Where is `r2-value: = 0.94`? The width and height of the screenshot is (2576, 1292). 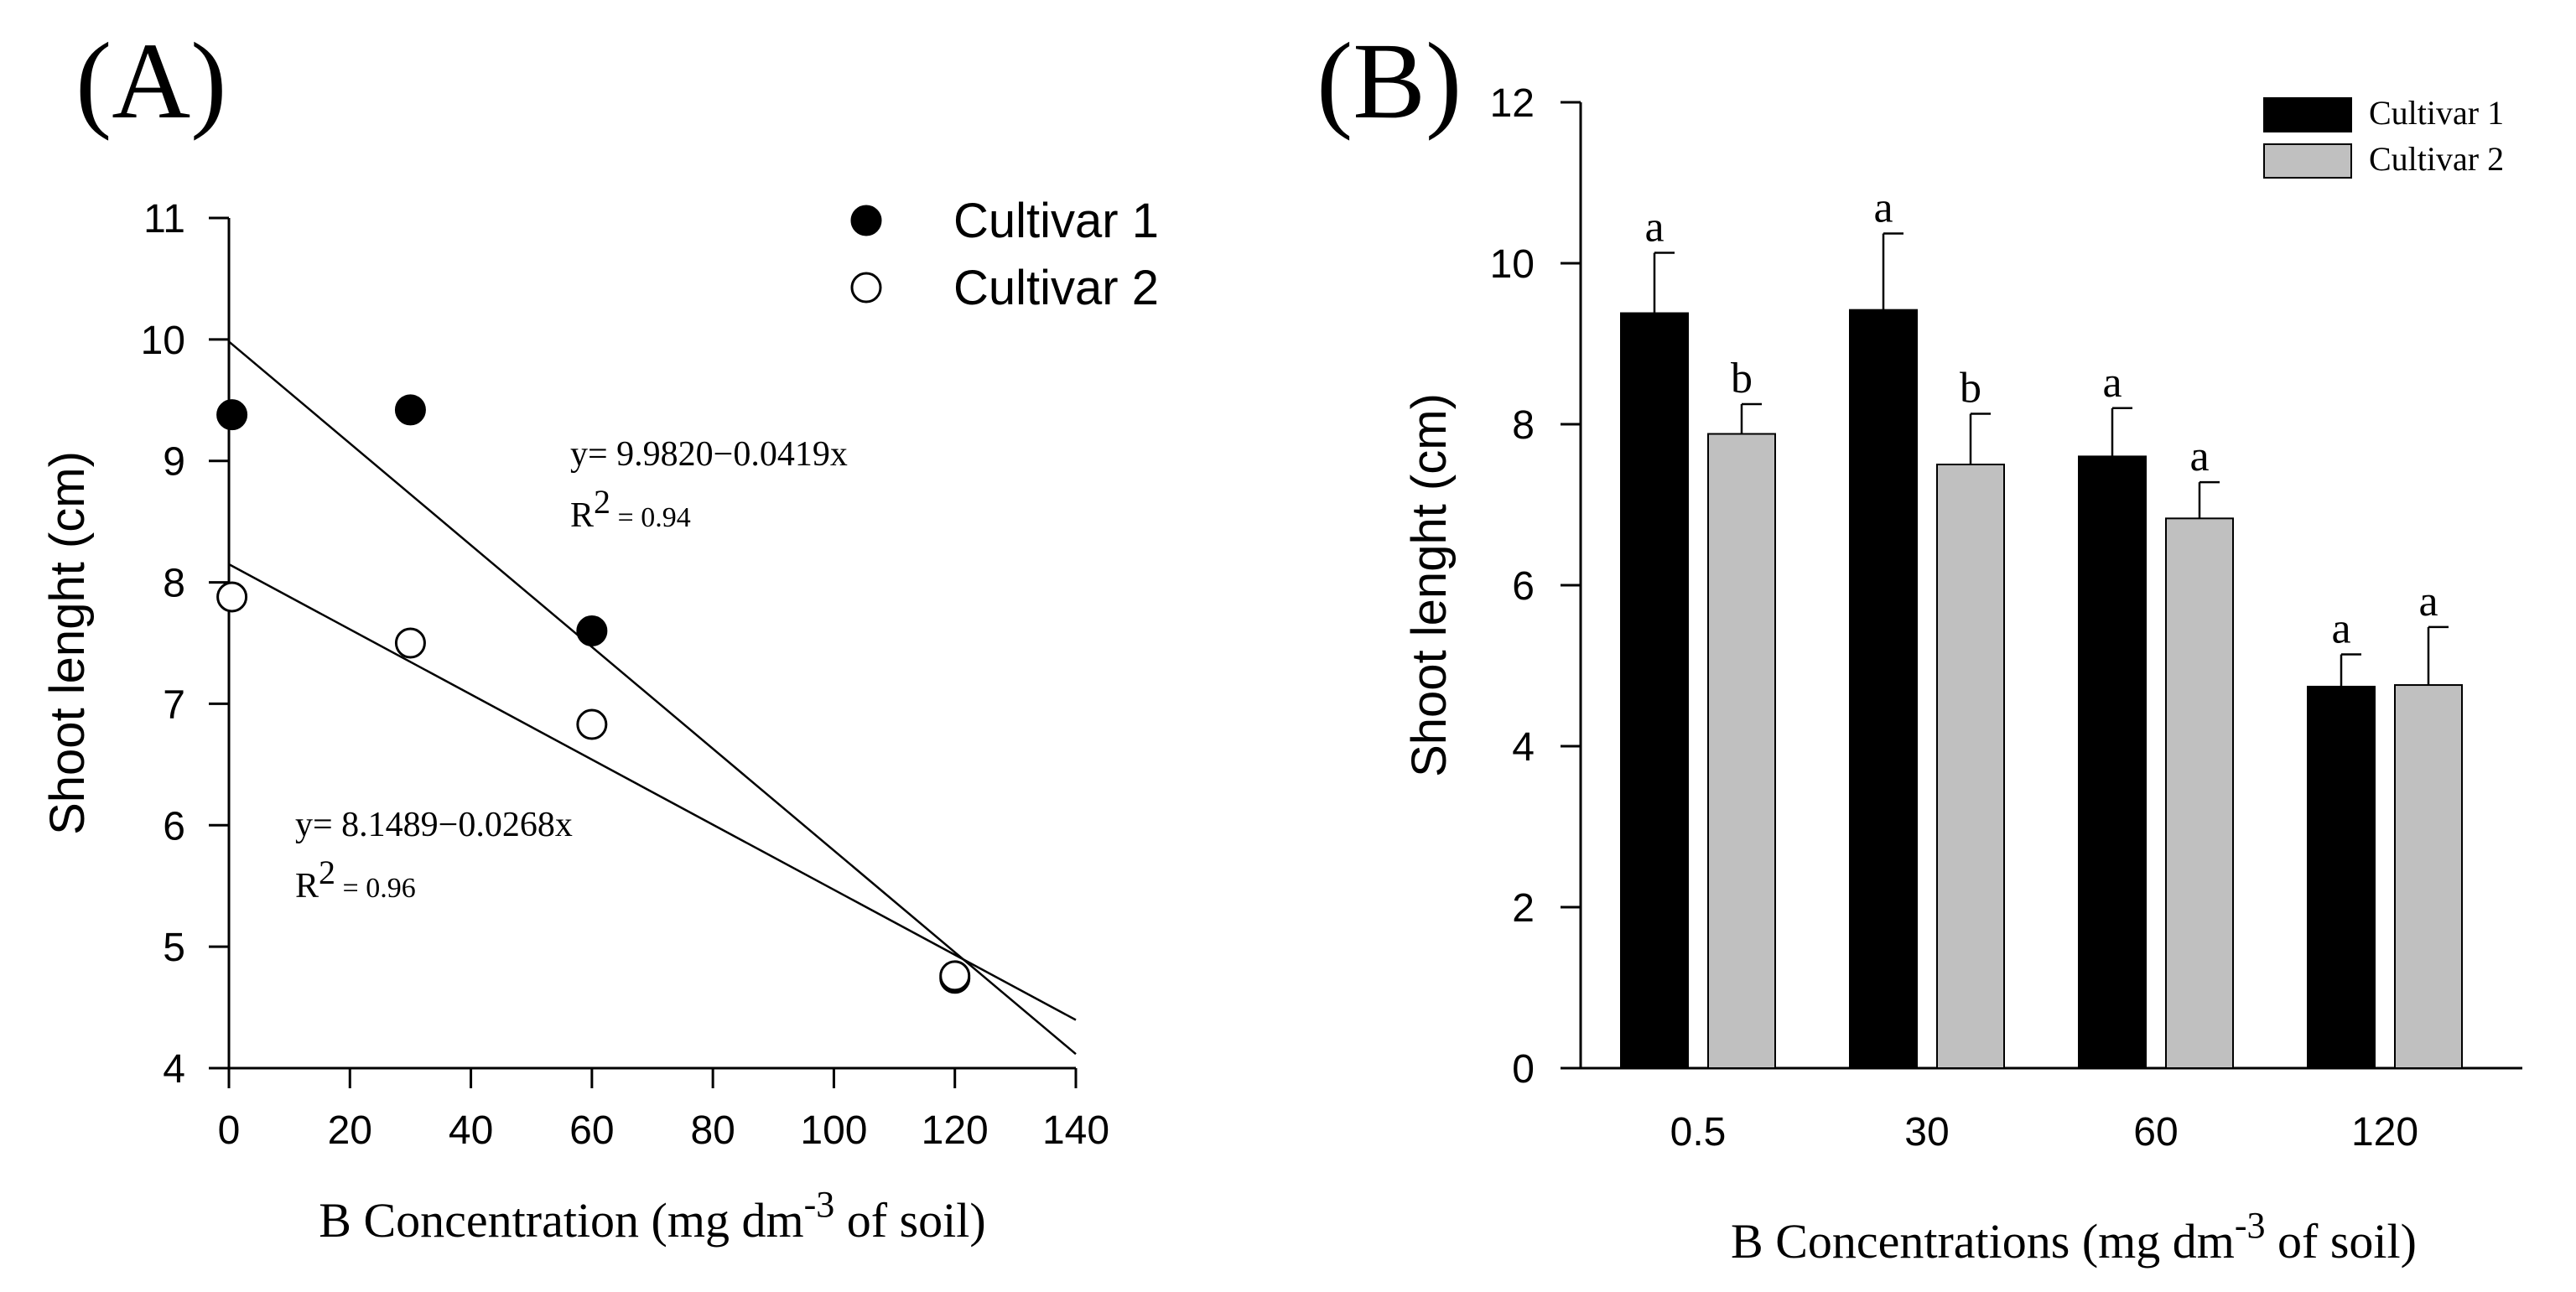 r2-value: = 0.94 is located at coordinates (650, 517).